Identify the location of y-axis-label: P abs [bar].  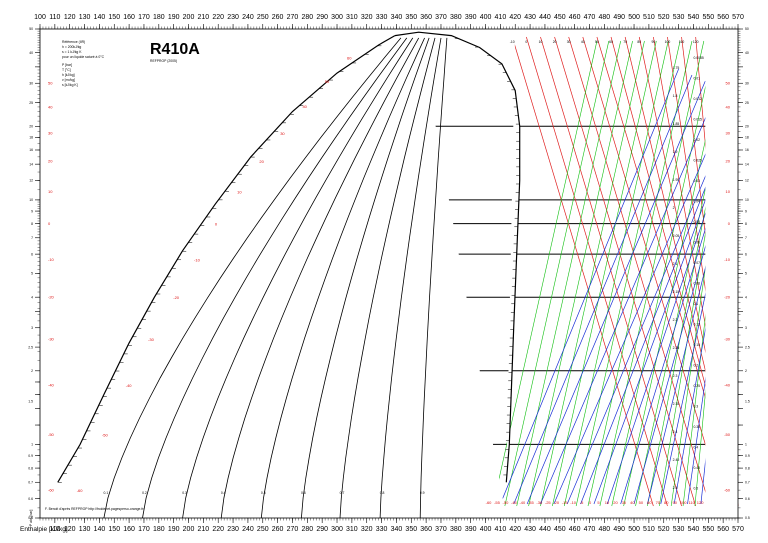
(31, 518).